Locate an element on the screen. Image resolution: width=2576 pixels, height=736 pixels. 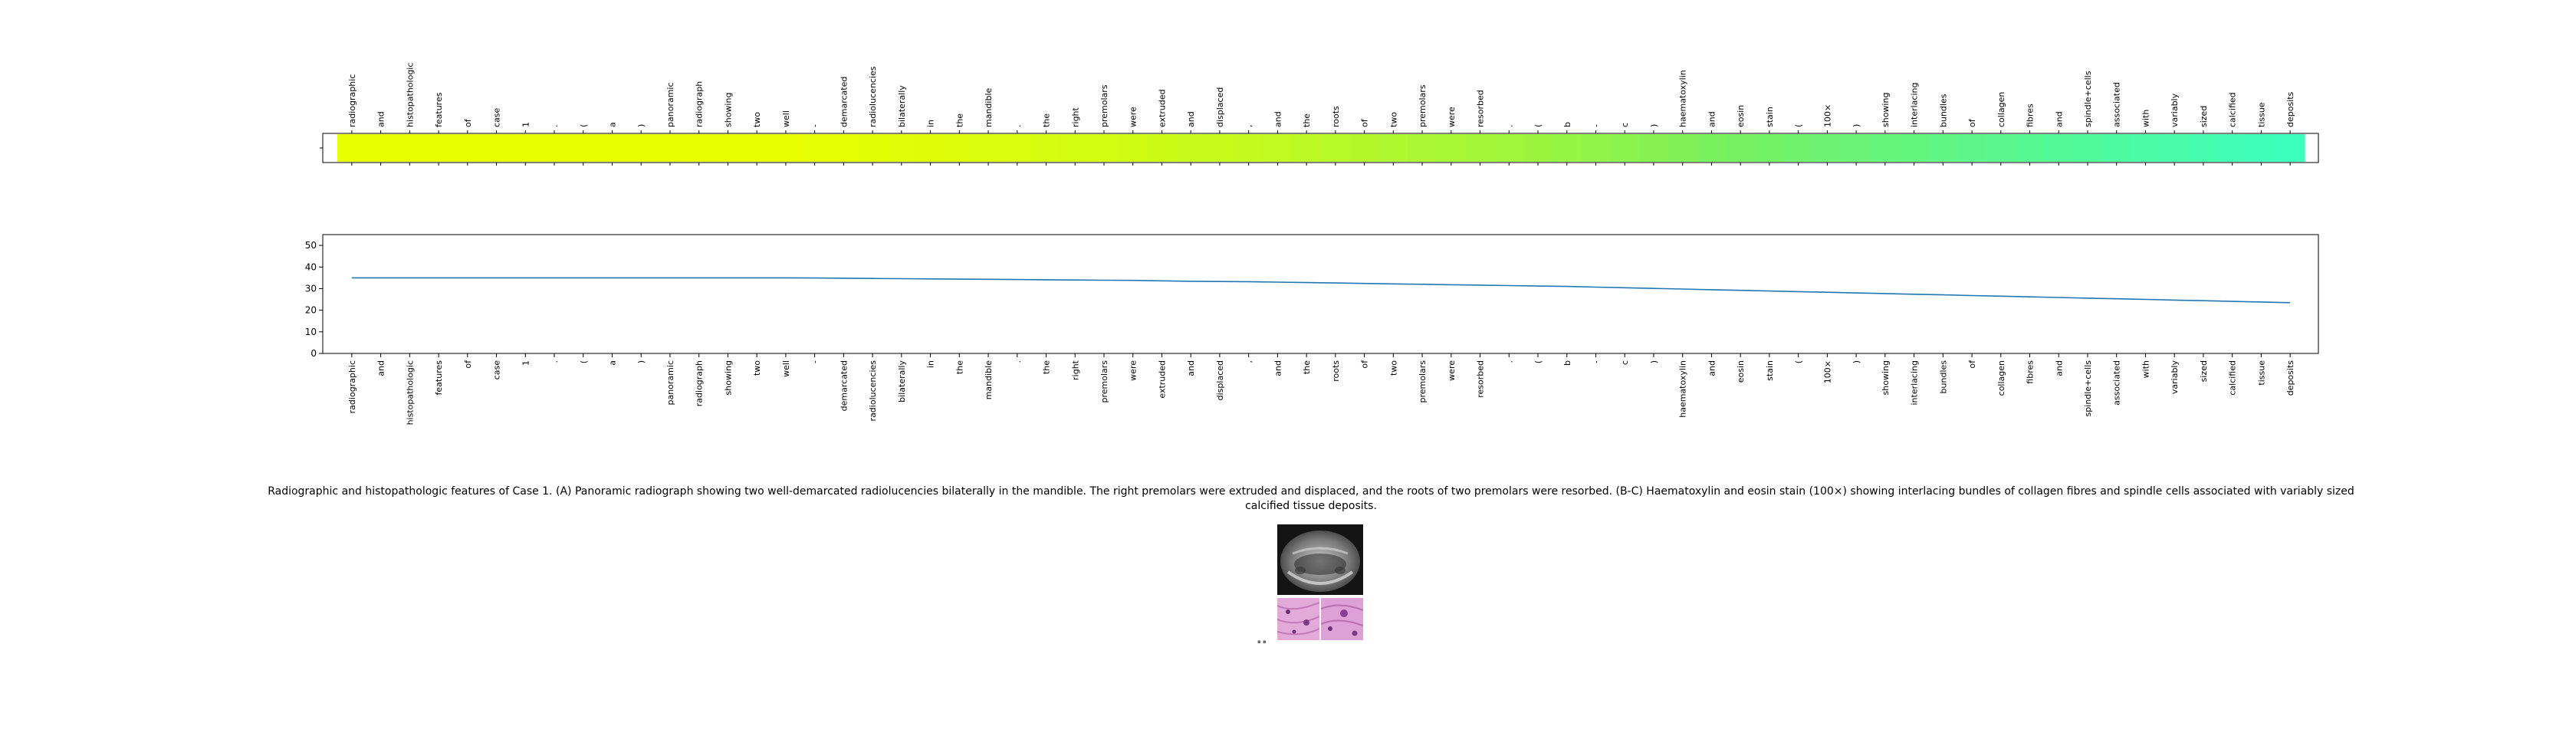
x-token-label: right is located at coordinates (1075, 370).